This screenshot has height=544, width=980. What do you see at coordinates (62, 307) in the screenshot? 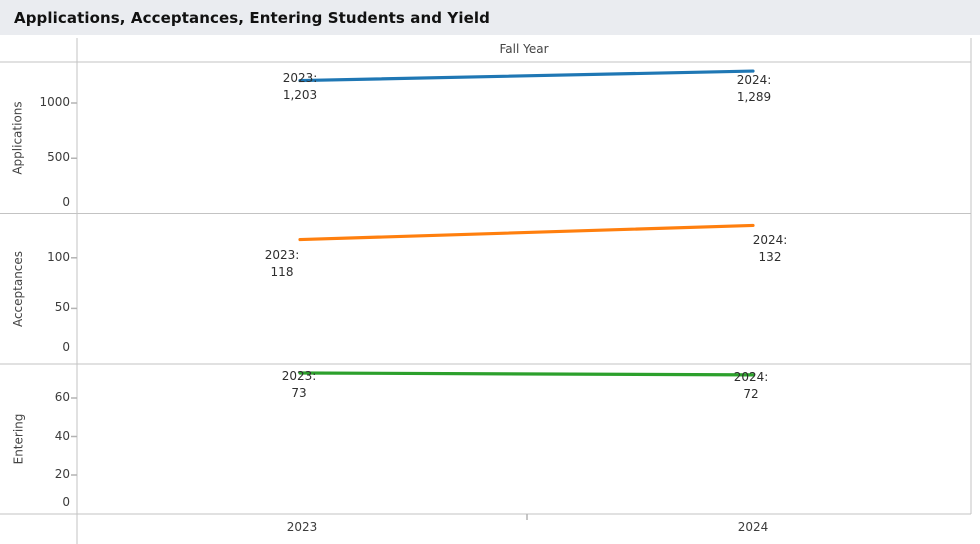
I see `y-tick-label: 50` at bounding box center [62, 307].